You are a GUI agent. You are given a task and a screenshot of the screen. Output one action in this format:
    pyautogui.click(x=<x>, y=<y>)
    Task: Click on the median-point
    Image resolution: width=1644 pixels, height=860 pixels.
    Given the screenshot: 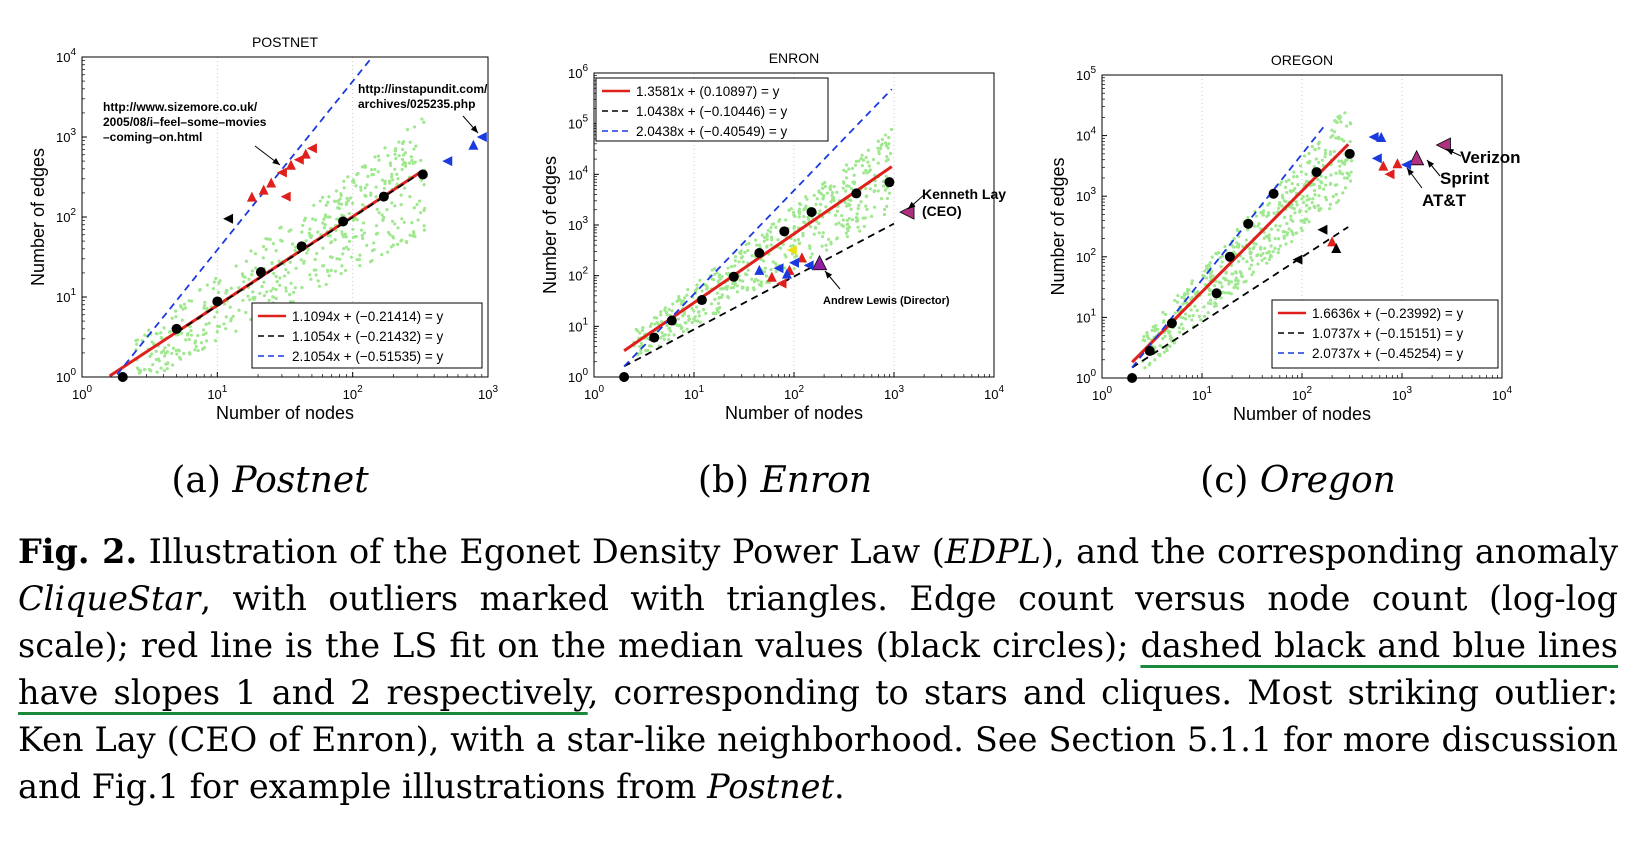 What is the action you would take?
    pyautogui.click(x=383, y=196)
    